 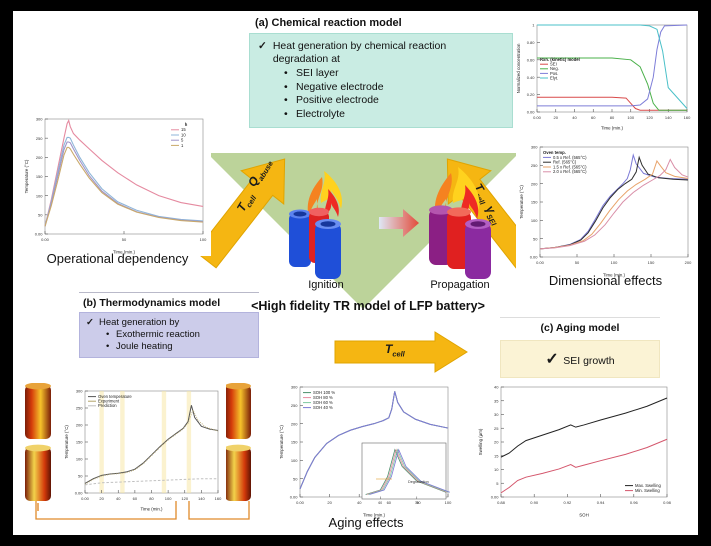 What do you see at coordinates (124, 252) in the screenshot?
I see `svg-text: Time (min.)` at bounding box center [124, 252].